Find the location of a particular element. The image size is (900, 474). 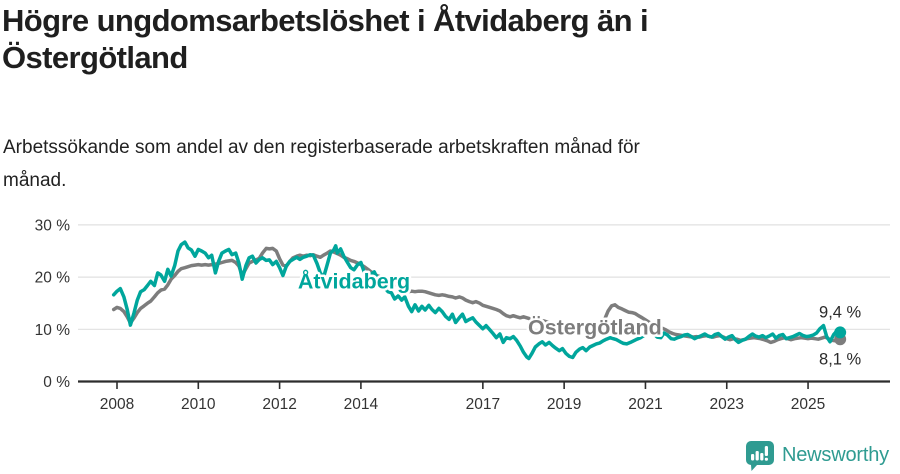

tvidaberg-end-dot is located at coordinates (840, 332).